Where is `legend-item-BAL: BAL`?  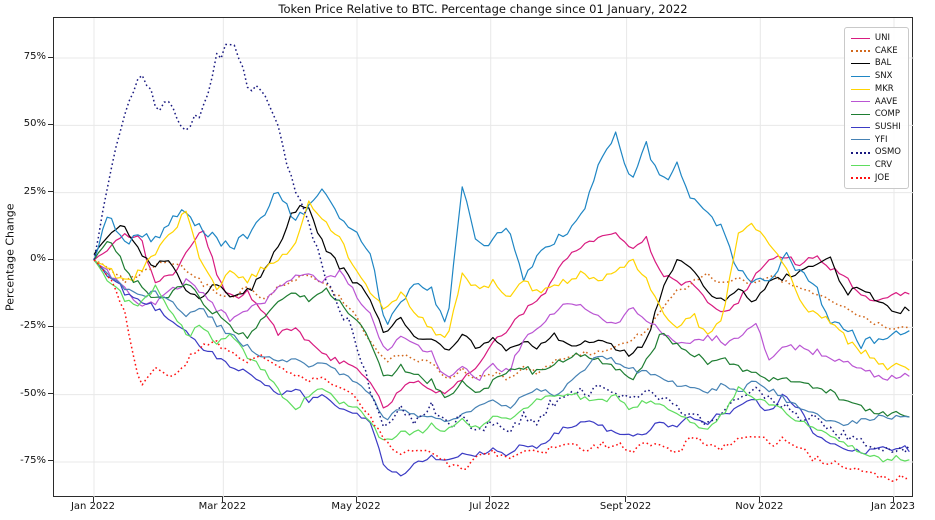
legend-item-BAL: BAL is located at coordinates (875, 63).